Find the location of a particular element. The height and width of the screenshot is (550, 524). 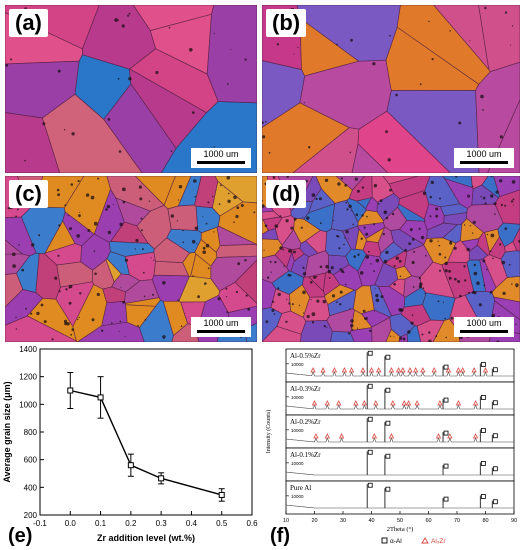

panel-label-d: (d) is located at coordinates (286, 194).